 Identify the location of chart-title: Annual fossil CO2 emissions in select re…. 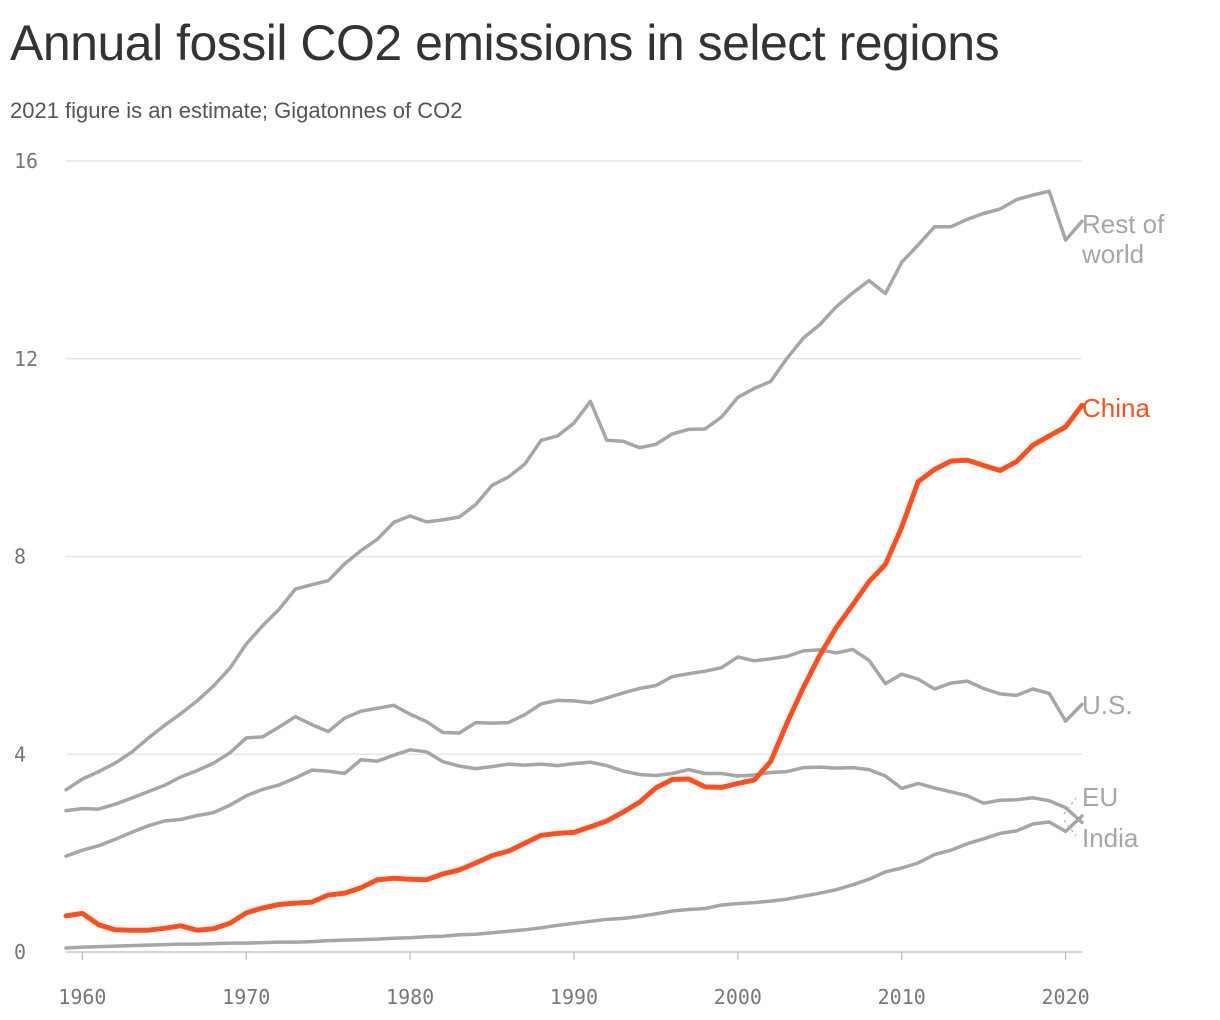
(505, 43).